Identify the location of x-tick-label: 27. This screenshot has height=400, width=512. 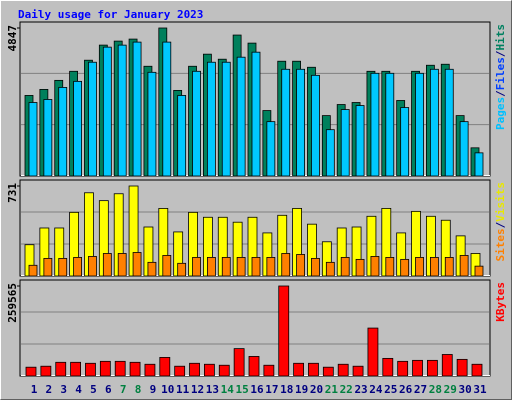
(420, 389).